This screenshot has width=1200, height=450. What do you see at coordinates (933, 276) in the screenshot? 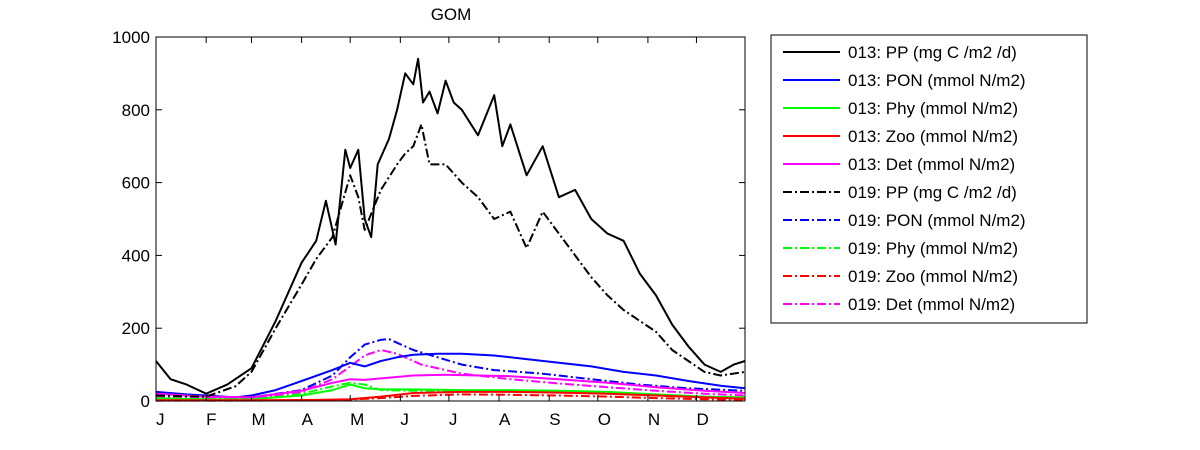
I see `legend-label: 019: Zoo (mmol N/m2)` at bounding box center [933, 276].